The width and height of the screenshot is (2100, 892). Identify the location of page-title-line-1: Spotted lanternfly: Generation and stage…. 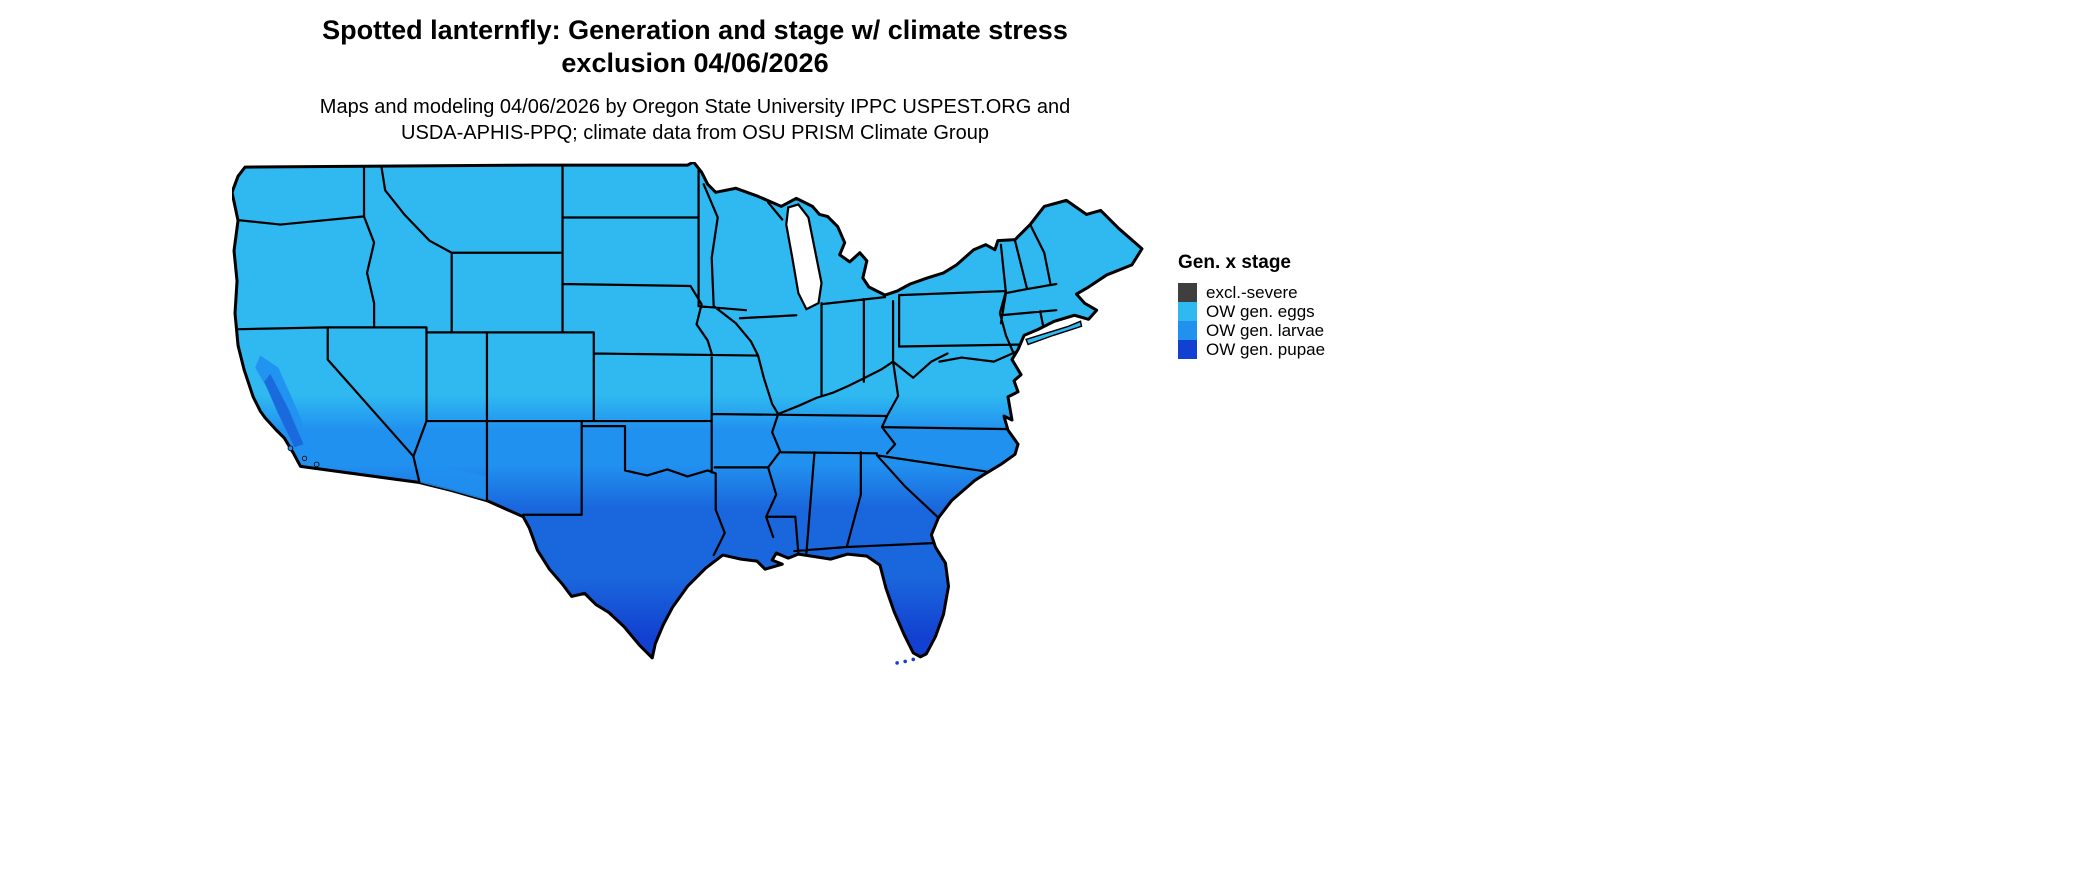
(695, 30).